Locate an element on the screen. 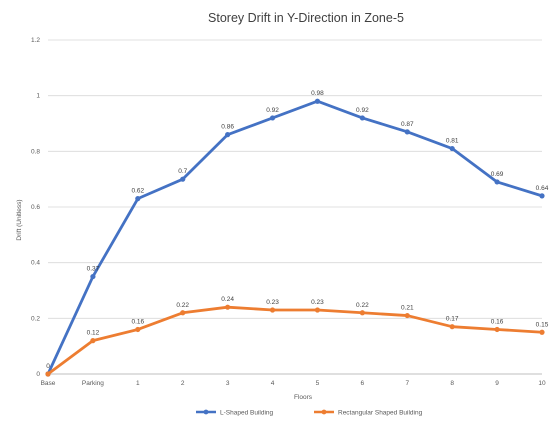 The image size is (557, 423). data-label: 0.37 is located at coordinates (93, 269).